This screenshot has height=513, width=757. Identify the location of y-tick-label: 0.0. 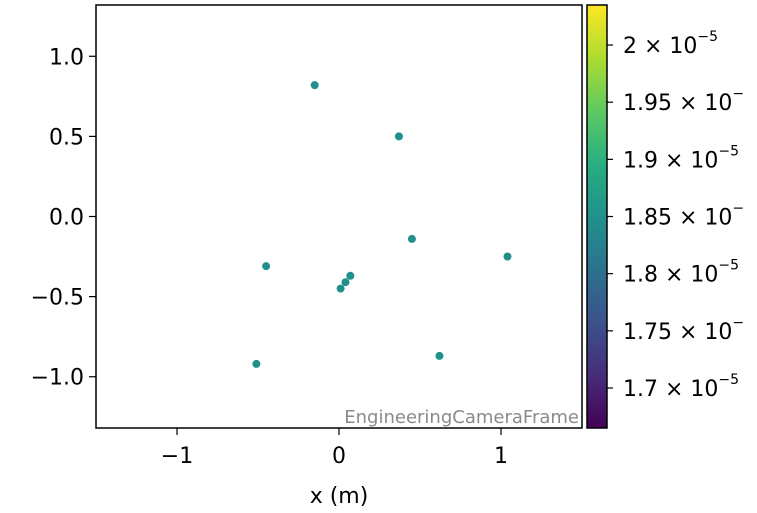
(66, 218).